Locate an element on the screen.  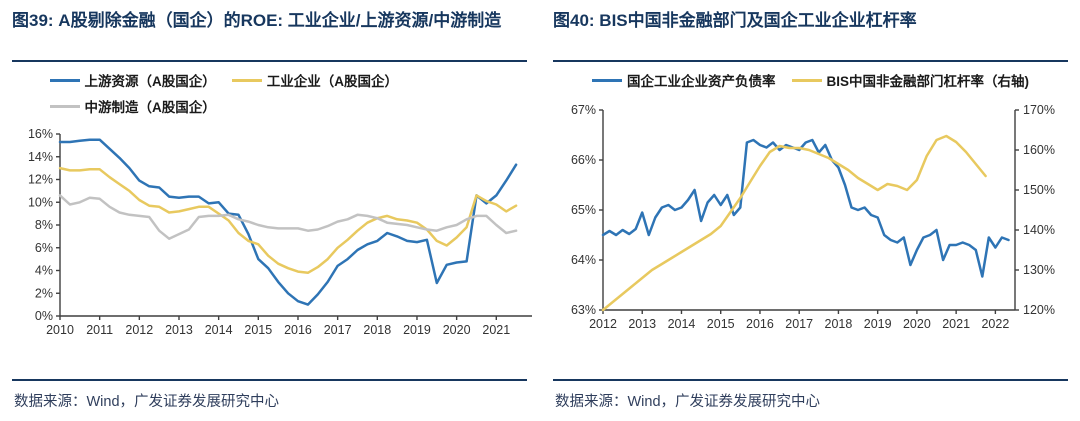
figure-39-source: 数据来源：Wind，广发证券发展研究中心 is located at coordinates (269, 395).